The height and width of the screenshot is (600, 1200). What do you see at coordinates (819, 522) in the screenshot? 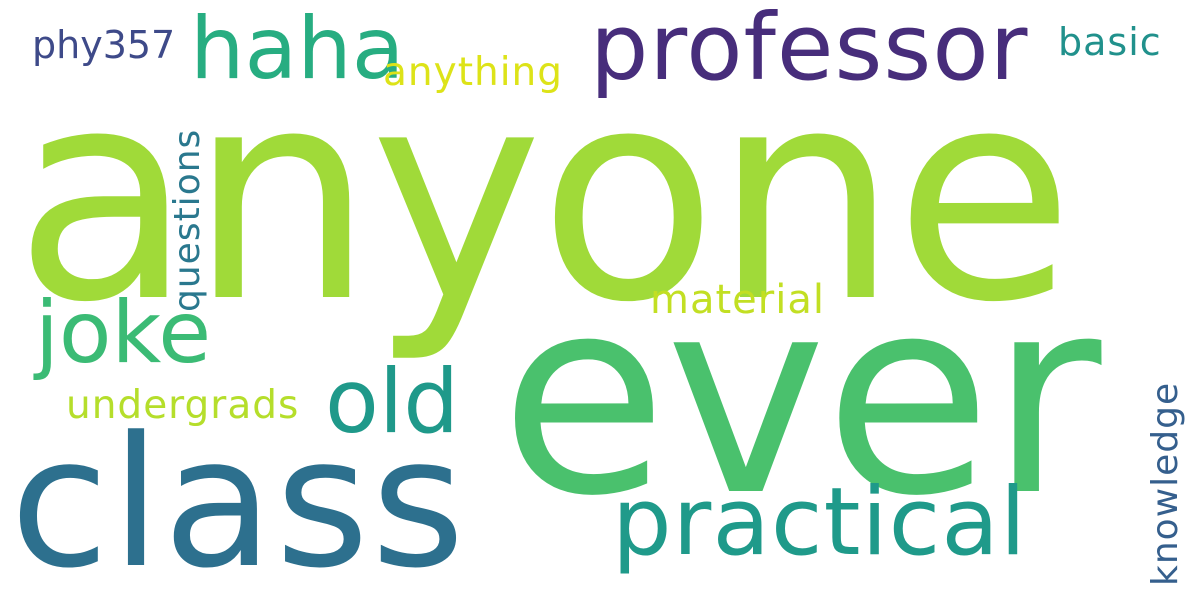
I see `word-practical: practical` at bounding box center [819, 522].